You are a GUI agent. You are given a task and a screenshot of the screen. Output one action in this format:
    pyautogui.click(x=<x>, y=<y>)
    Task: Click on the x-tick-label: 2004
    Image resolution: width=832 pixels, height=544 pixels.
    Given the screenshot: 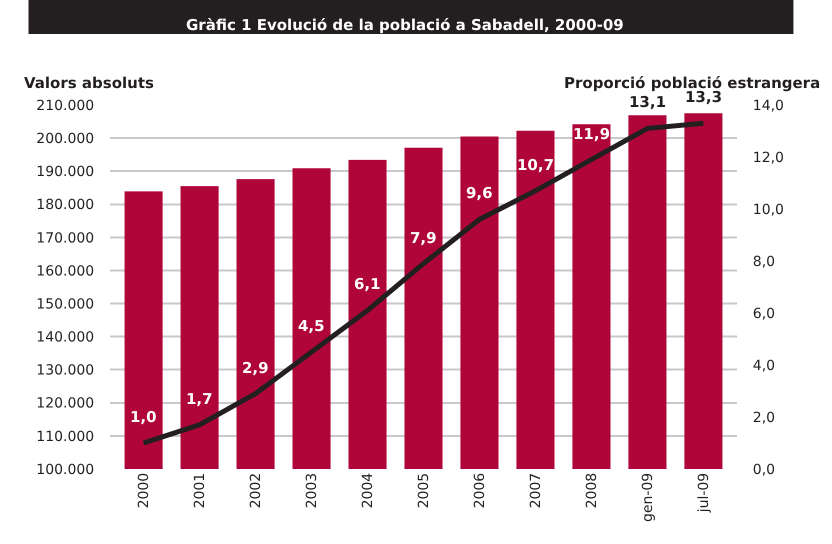 What is the action you would take?
    pyautogui.click(x=368, y=490)
    